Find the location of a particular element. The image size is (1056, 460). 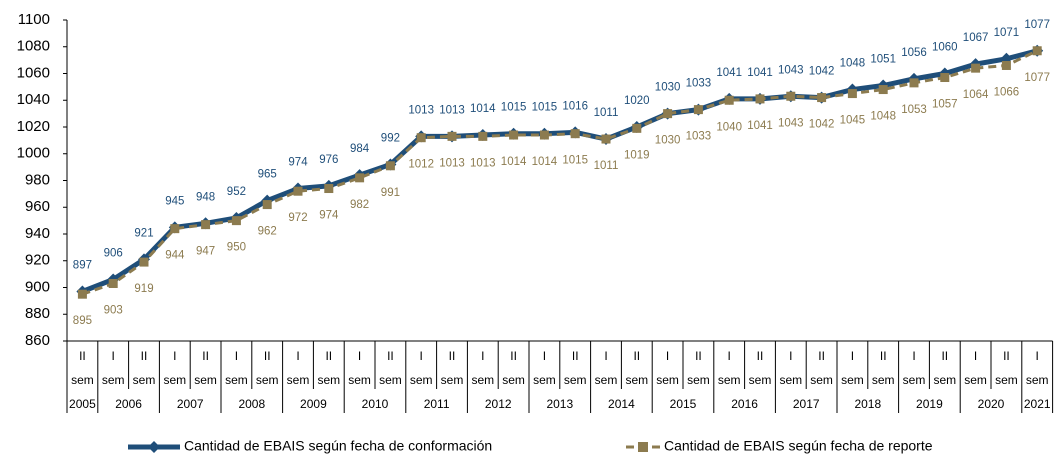

data-label: 1064 is located at coordinates (976, 95).